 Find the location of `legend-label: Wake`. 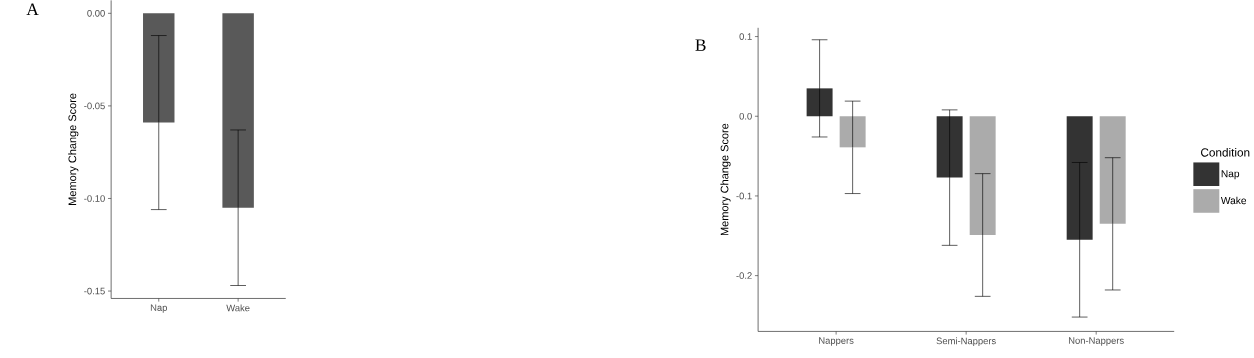

legend-label: Wake is located at coordinates (1233, 200).